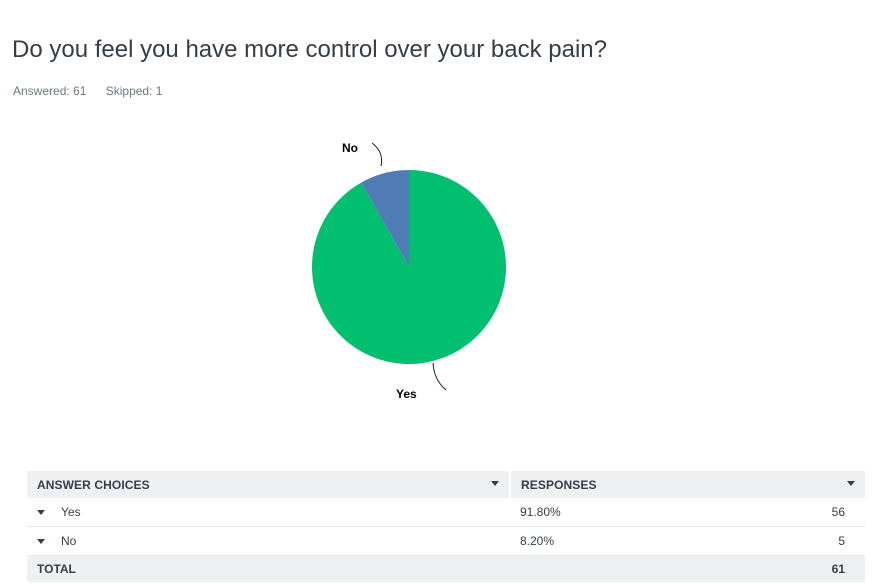  What do you see at coordinates (385, 218) in the screenshot?
I see `pie-slice-no` at bounding box center [385, 218].